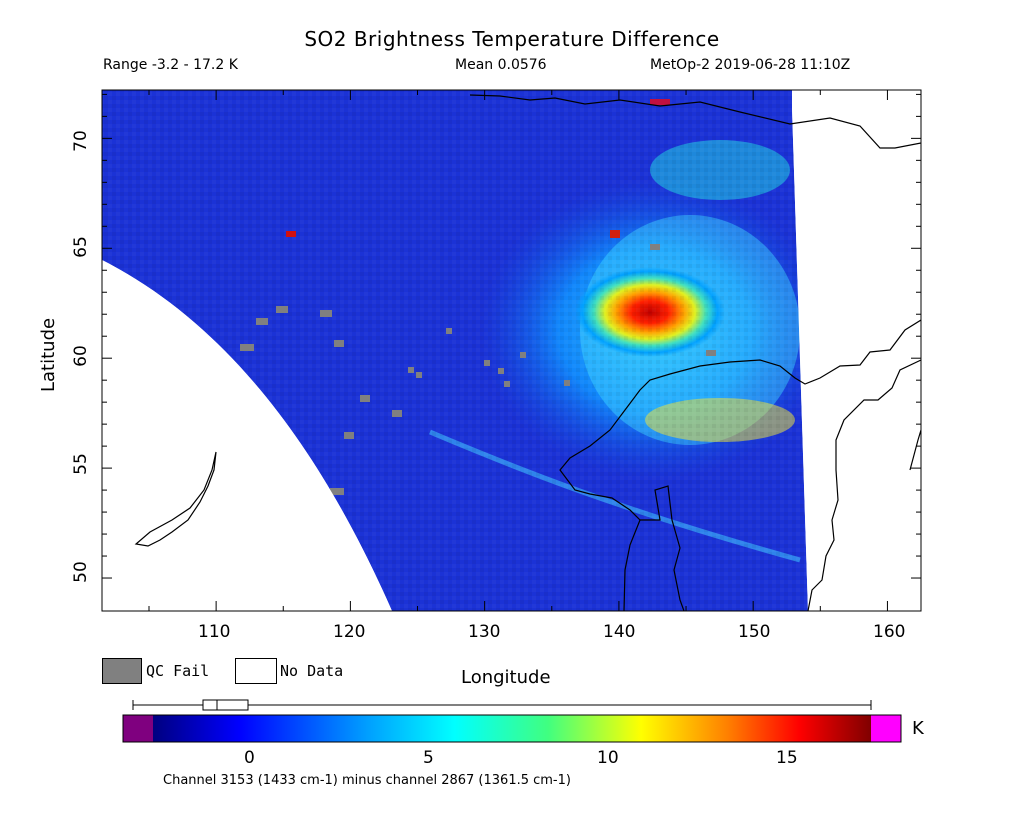 This screenshot has height=813, width=1024. I want to click on y-axis-label: Latitude, so click(48, 354).